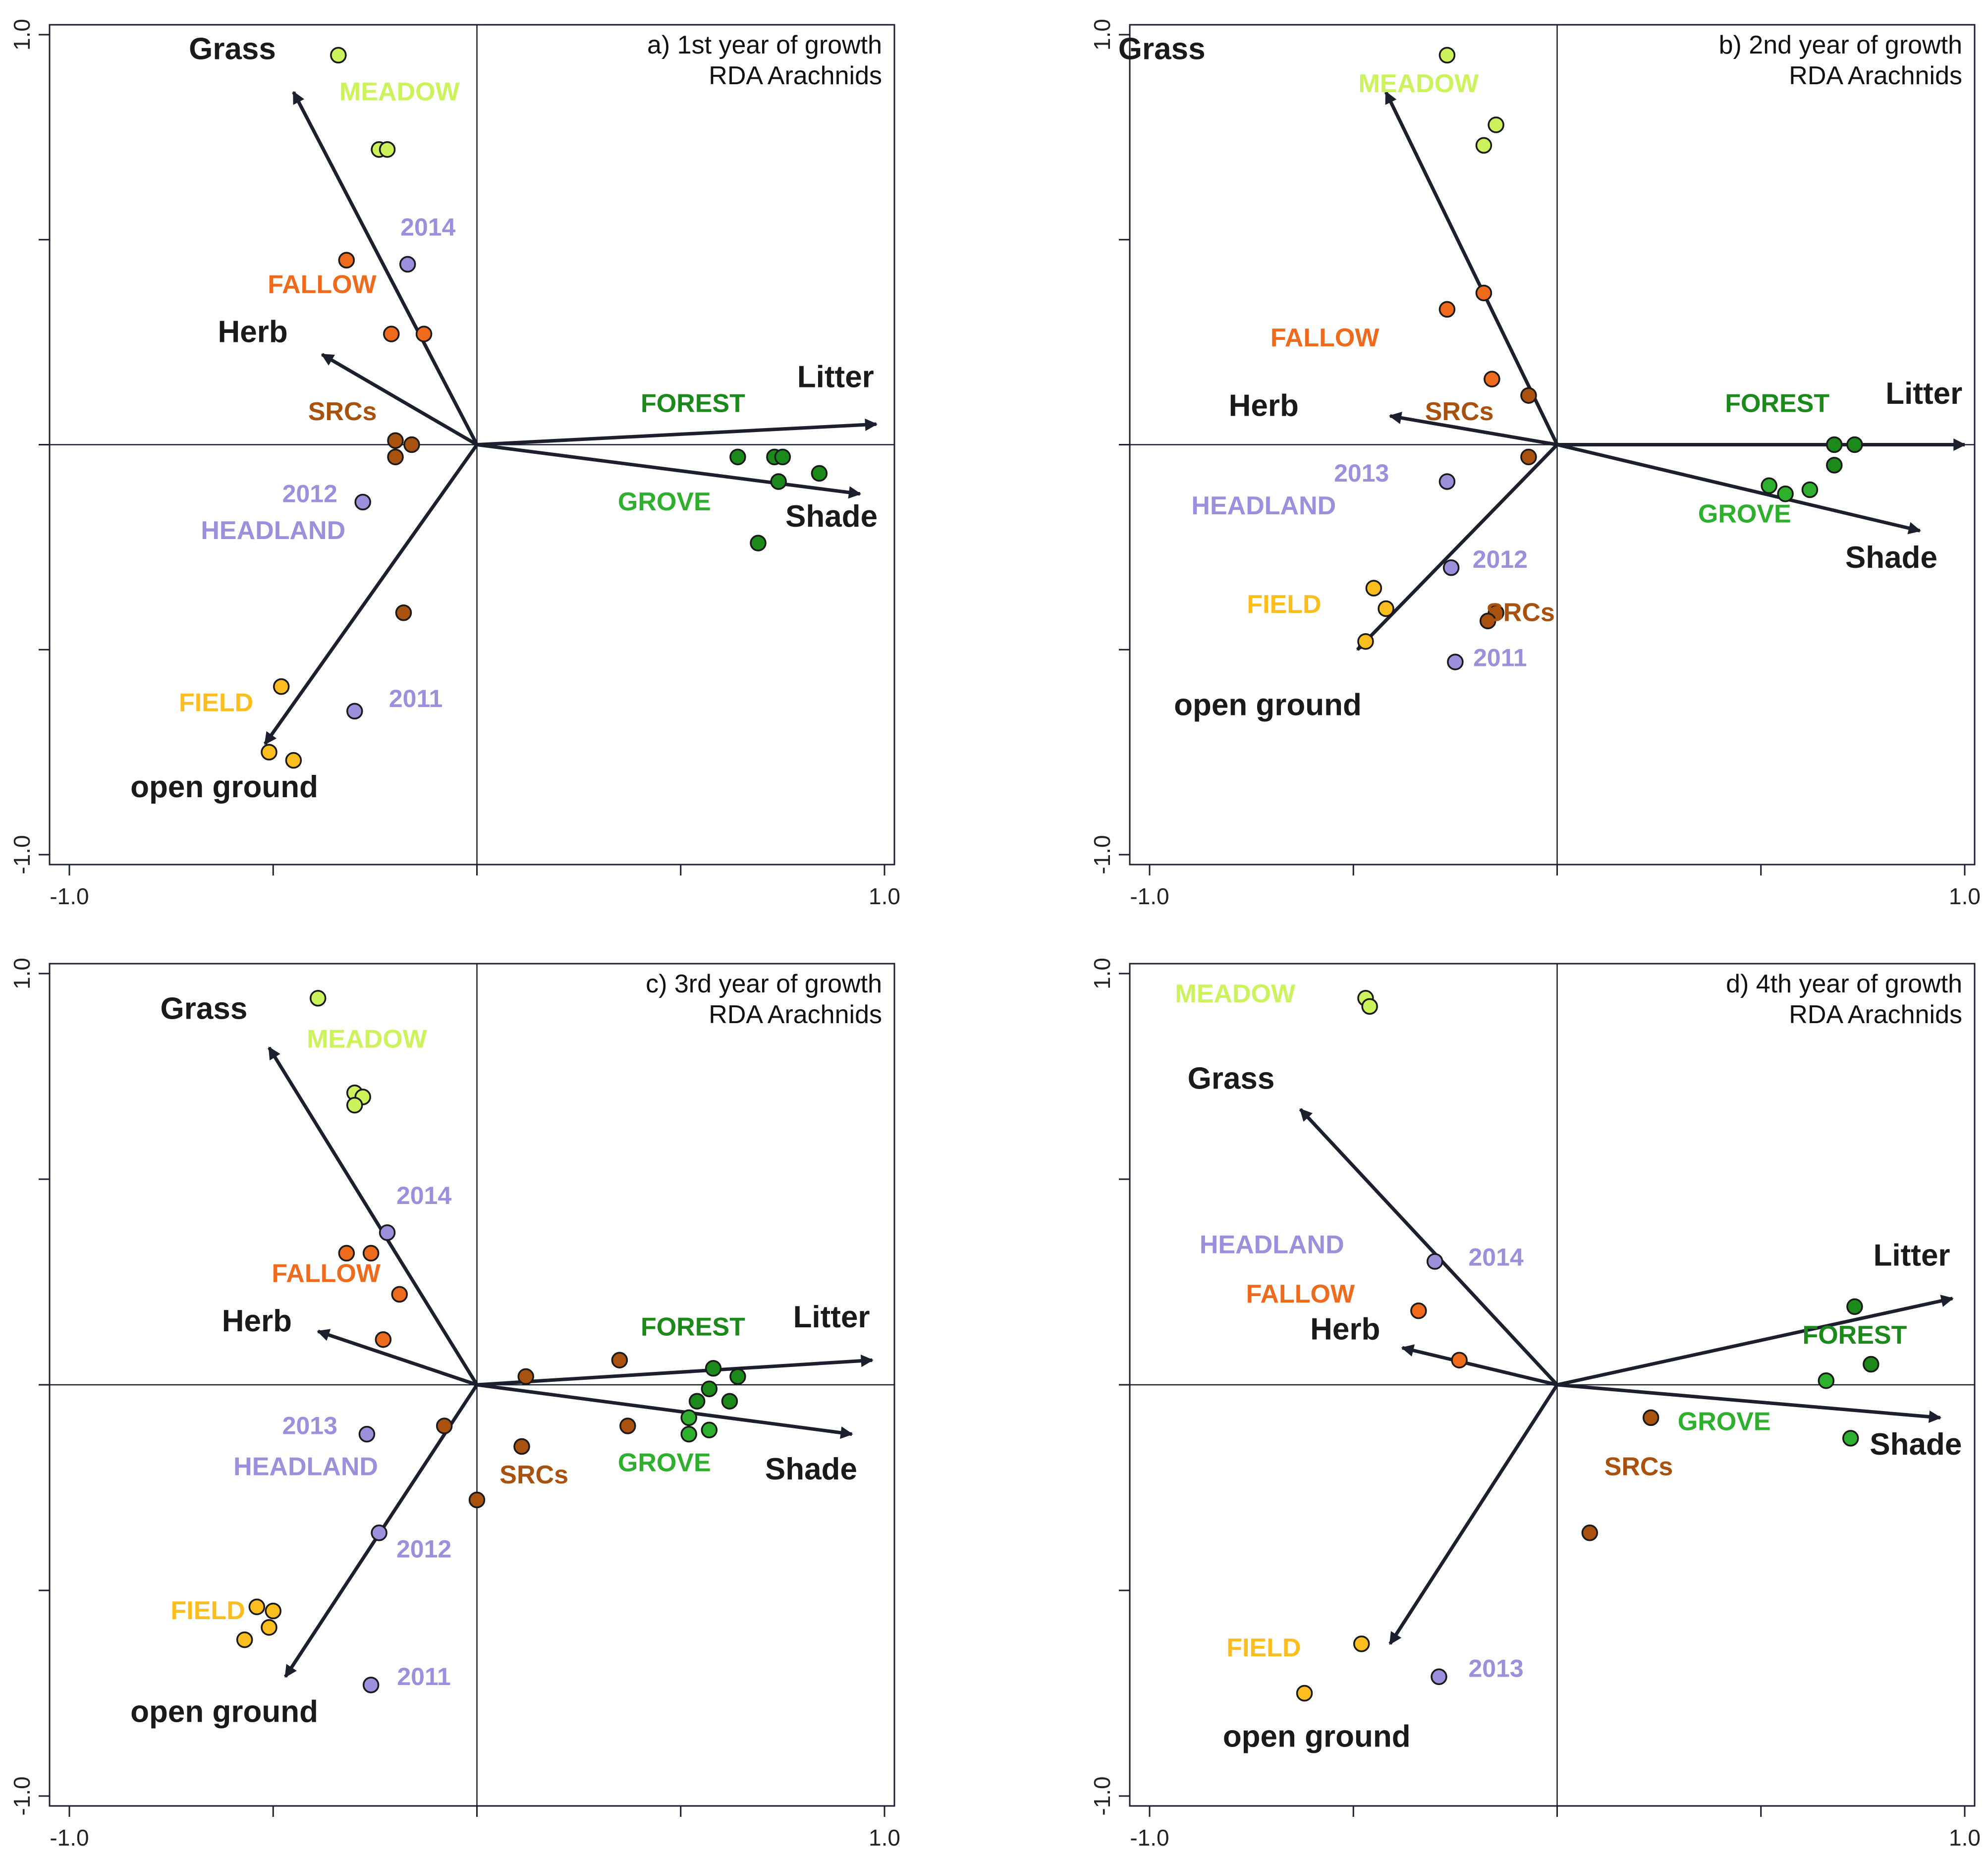 The image size is (1988, 1853). I want to click on x-tick-label: -1.0, so click(69, 1838).